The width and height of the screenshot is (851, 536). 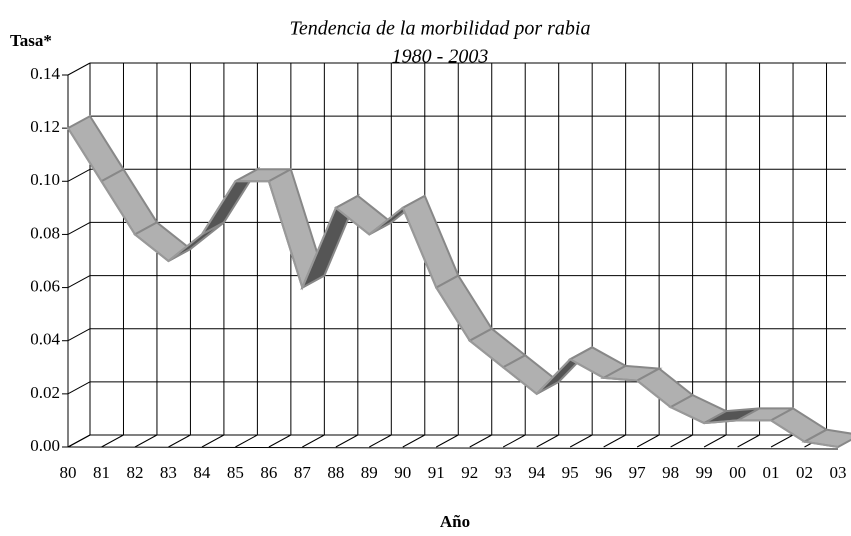 I want to click on x-tick-label: 87, so click(x=303, y=472).